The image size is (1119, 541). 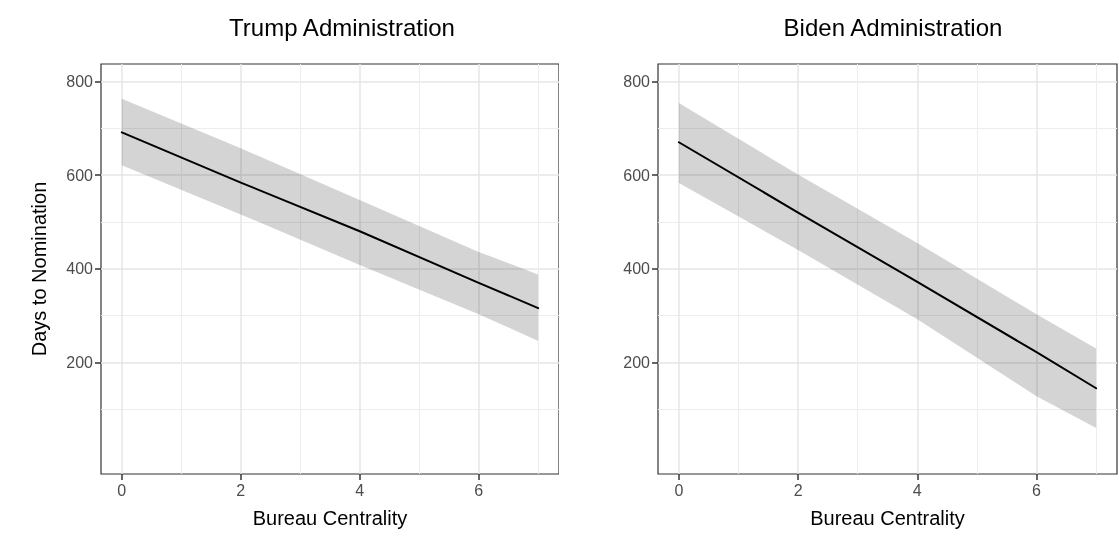 I want to click on chart-title: Biden Administration, so click(x=893, y=27).